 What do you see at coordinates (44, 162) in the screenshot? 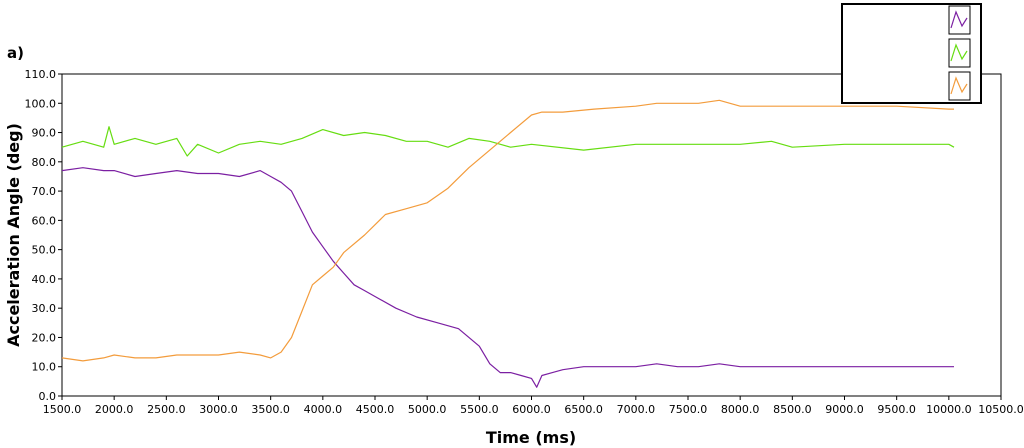
I see `y-tick-label: 80.0` at bounding box center [44, 162].